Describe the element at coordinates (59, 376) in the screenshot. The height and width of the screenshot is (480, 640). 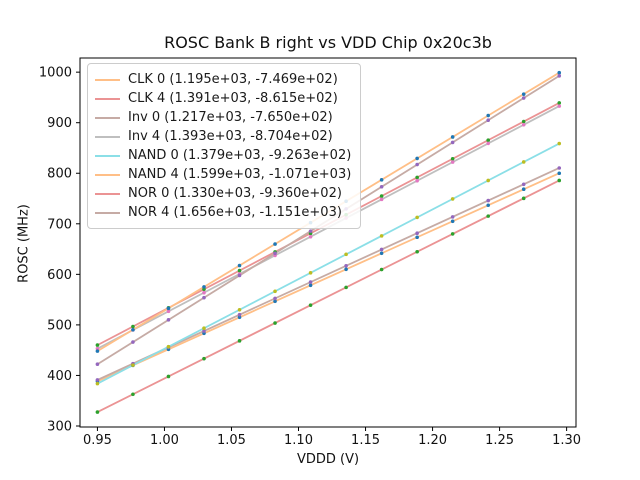
I see `y-tick-label: 400` at that location.